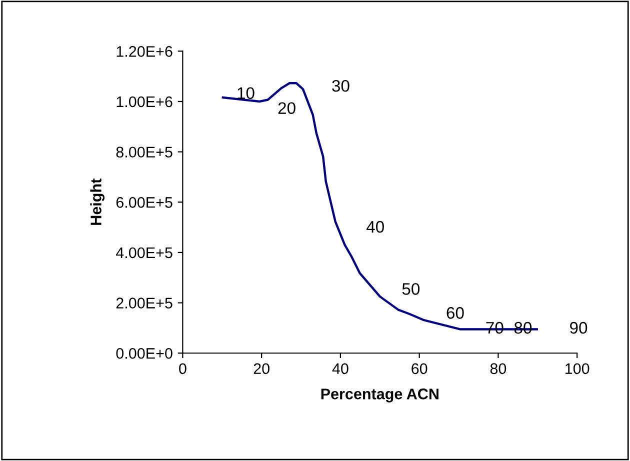 This screenshot has height=461, width=630. What do you see at coordinates (579, 328) in the screenshot?
I see `annotation: 90` at bounding box center [579, 328].